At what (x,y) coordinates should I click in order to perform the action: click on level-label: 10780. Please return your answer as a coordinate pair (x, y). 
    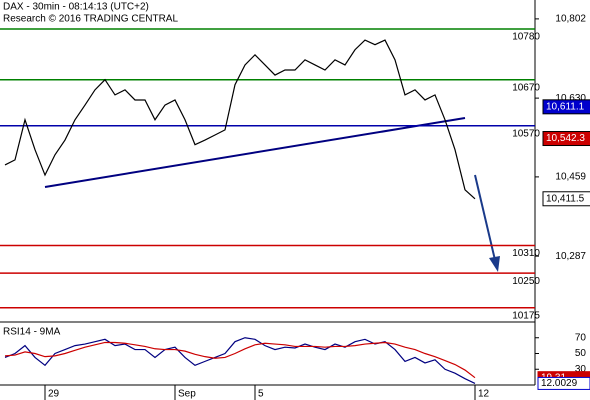
    Looking at the image, I should click on (526, 37).